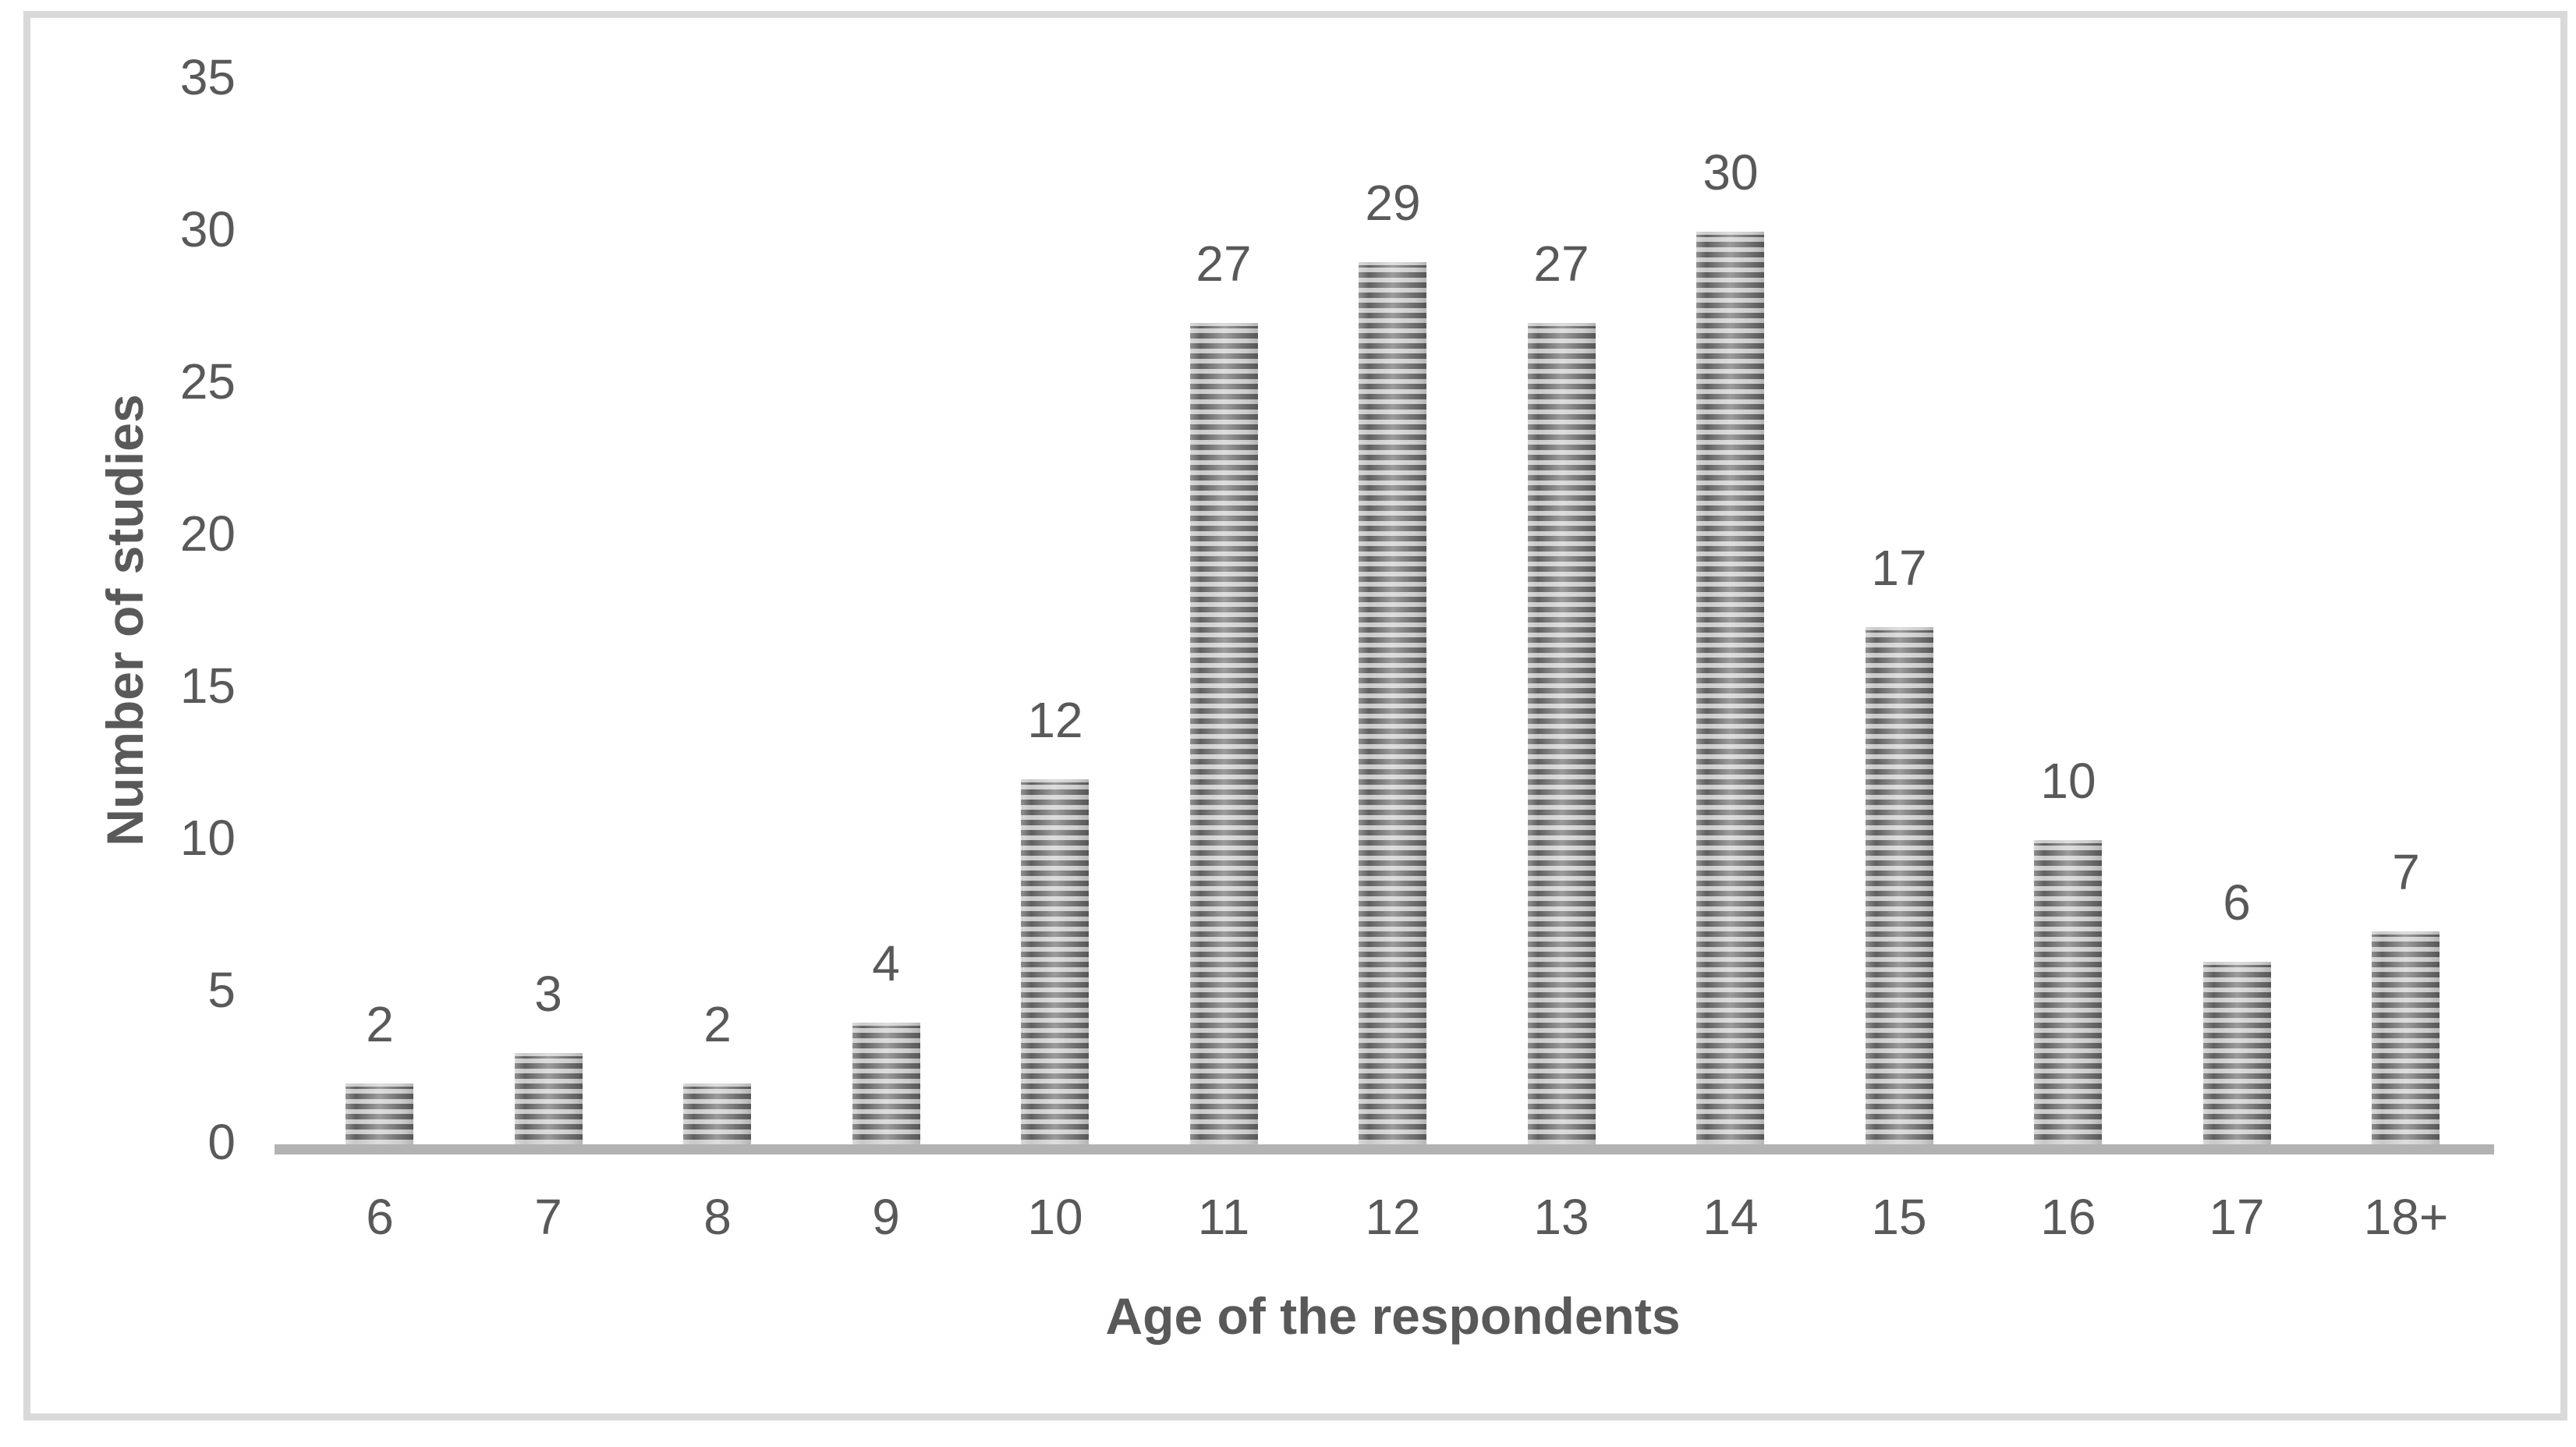 The image size is (2576, 1447). I want to click on x-tick-label: 9, so click(886, 1217).